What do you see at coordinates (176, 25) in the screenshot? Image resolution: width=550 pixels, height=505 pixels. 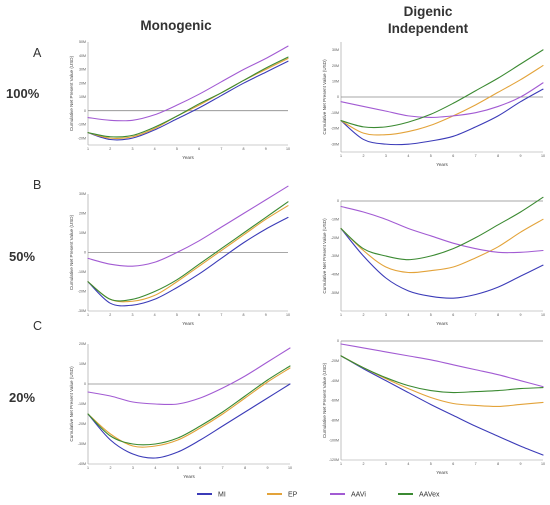 I see `column-title-monogenic: Monogenic` at bounding box center [176, 25].